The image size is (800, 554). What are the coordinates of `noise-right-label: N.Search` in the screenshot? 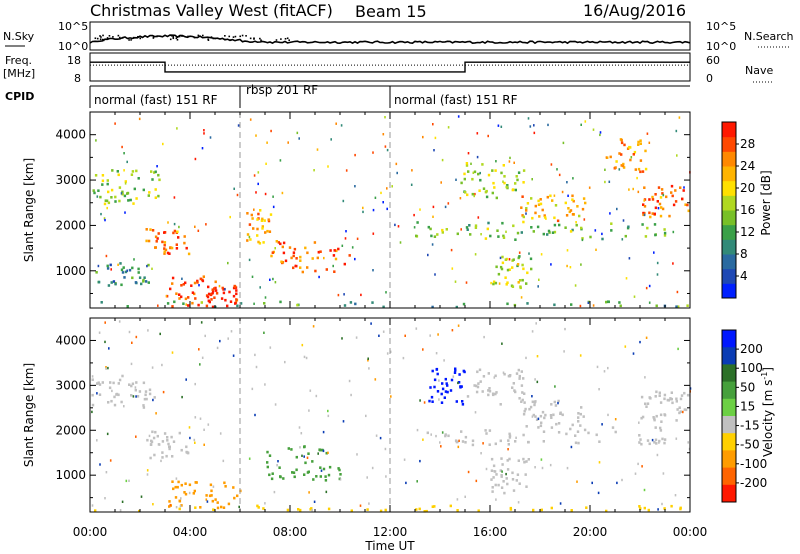 It's located at (769, 36).